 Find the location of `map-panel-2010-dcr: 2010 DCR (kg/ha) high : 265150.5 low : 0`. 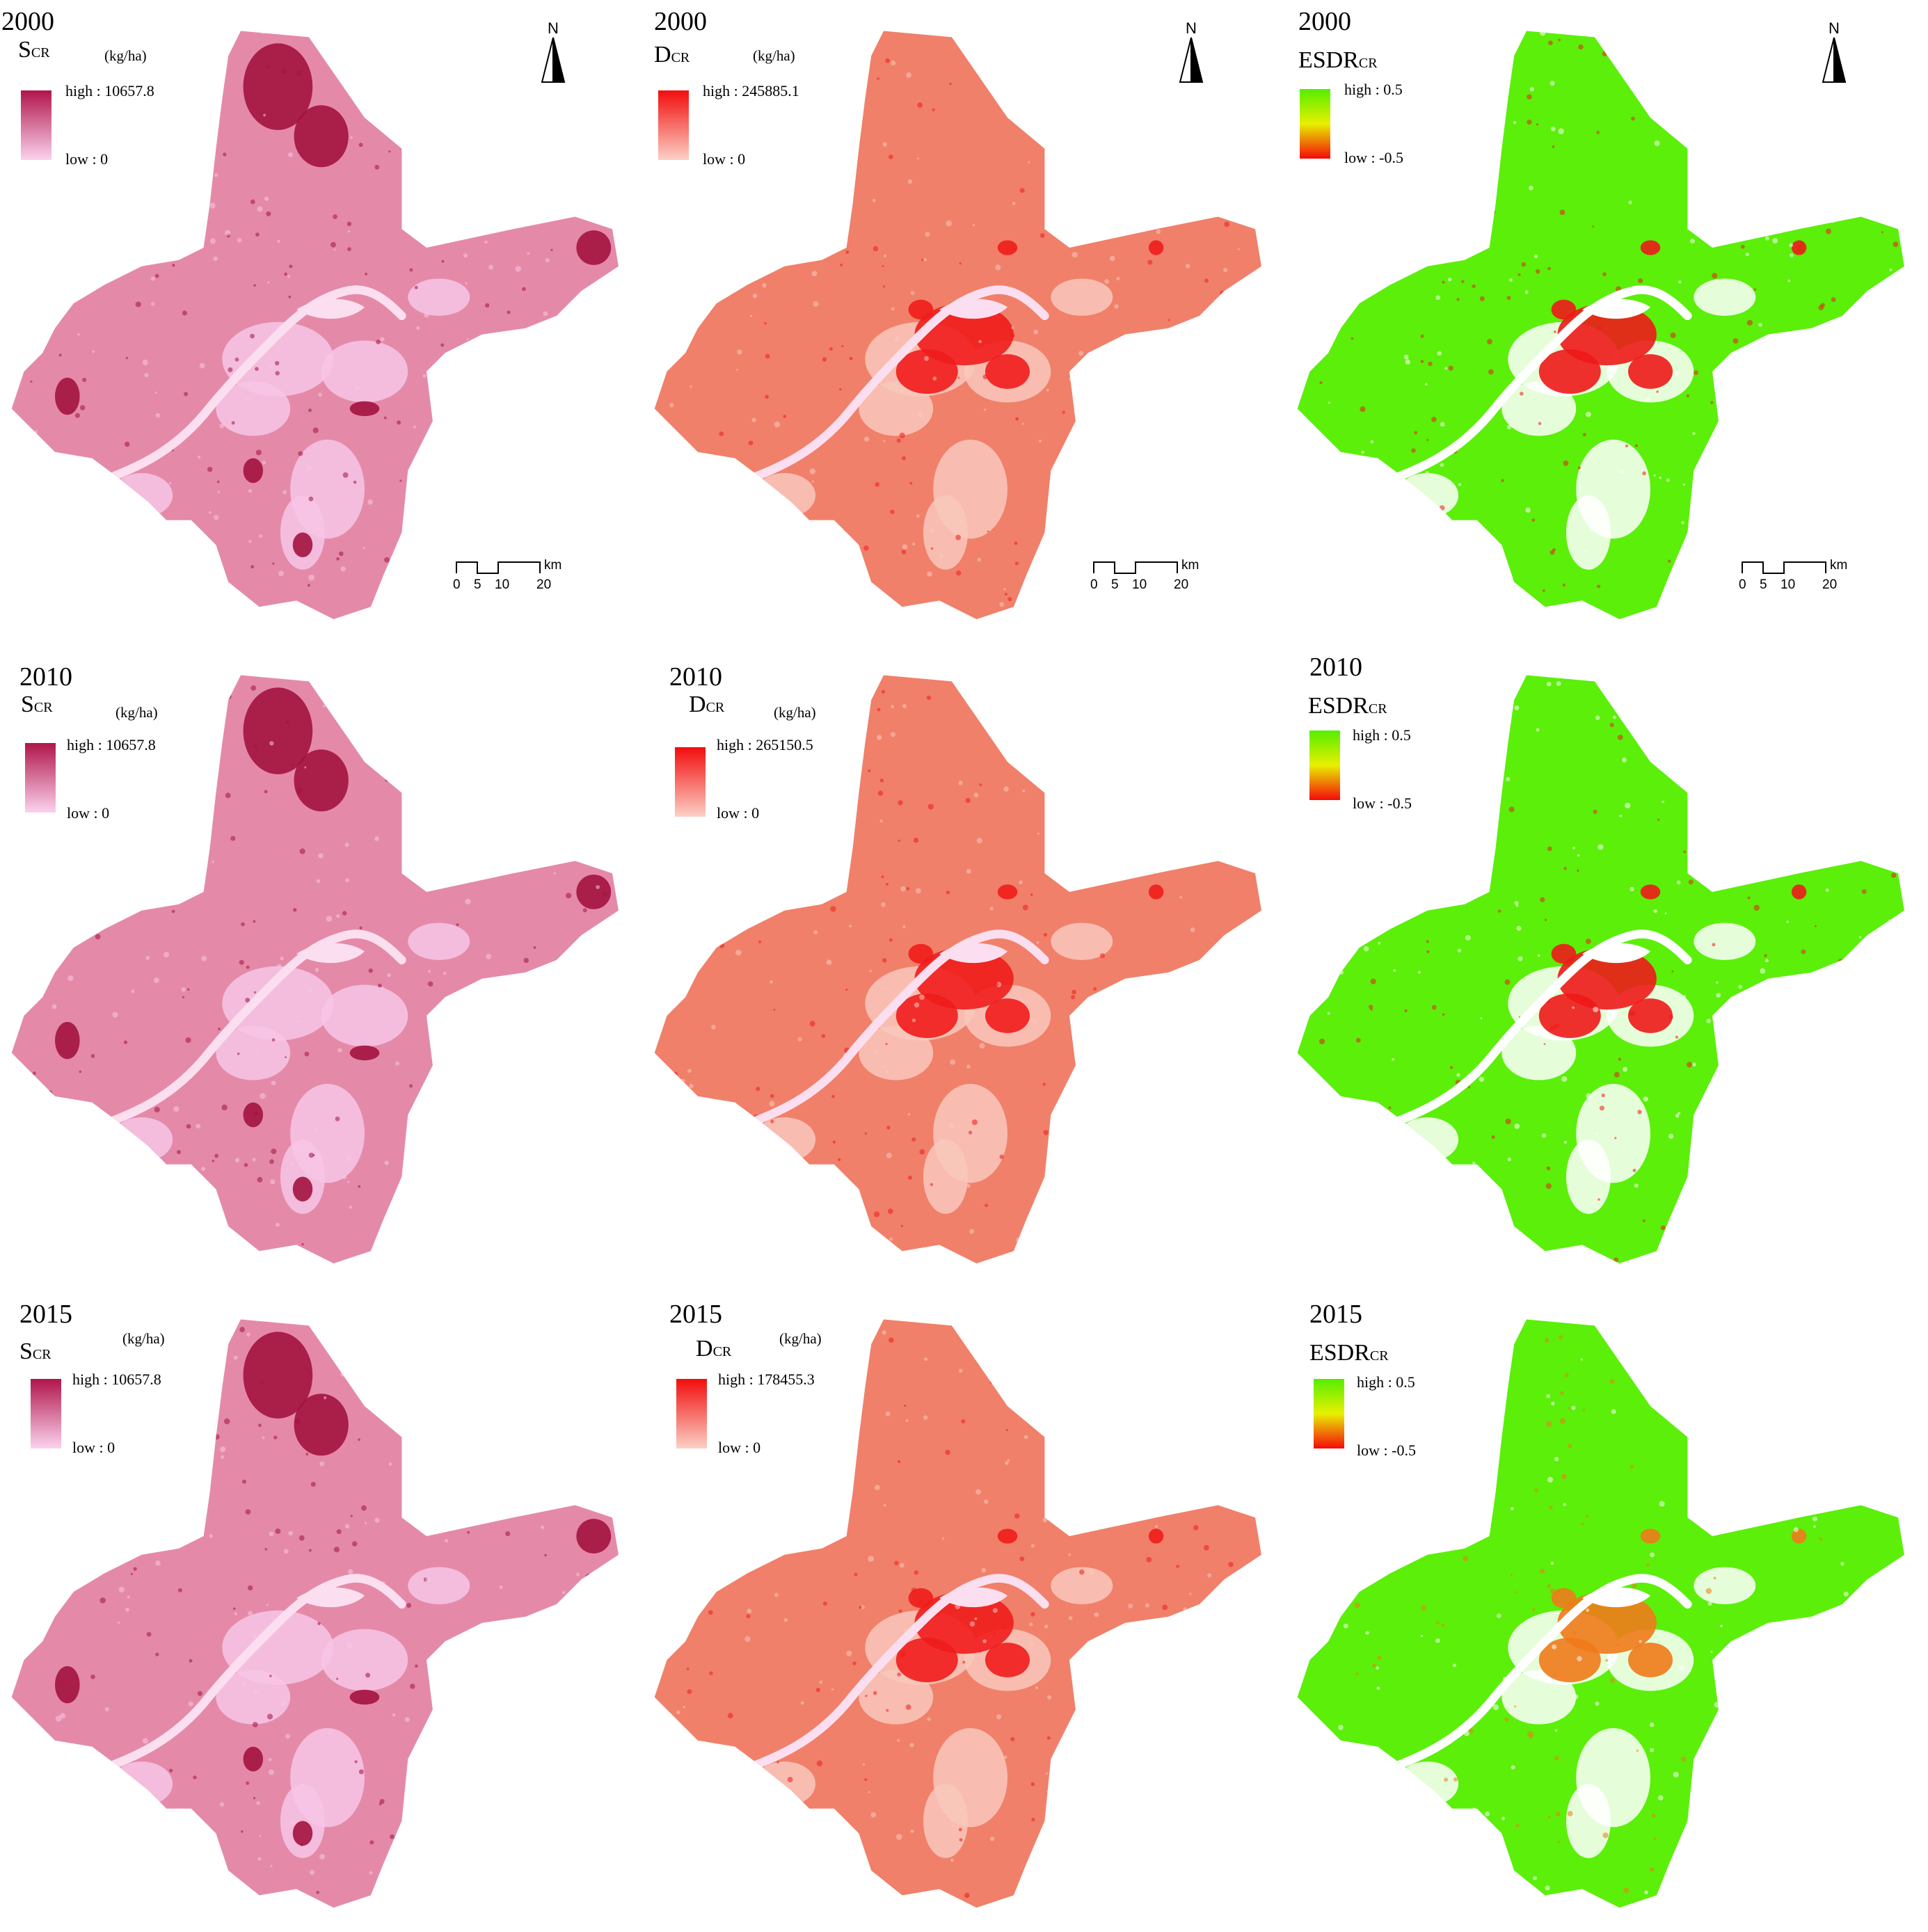

map-panel-2010-dcr: 2010 DCR (kg/ha) high : 265150.5 low : 0 is located at coordinates (964, 966).